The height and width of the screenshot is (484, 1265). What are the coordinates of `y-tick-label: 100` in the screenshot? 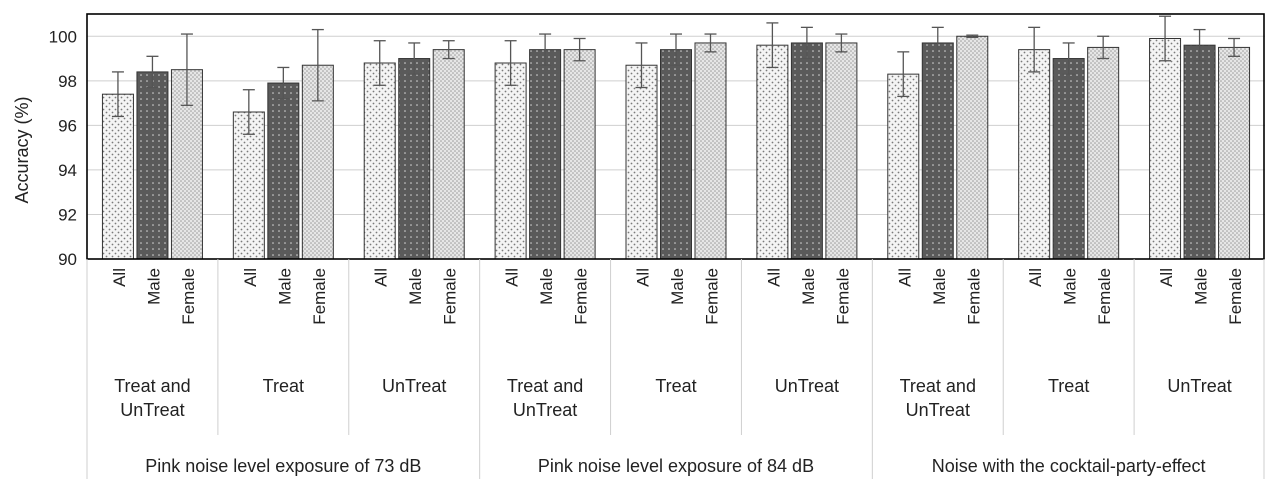 It's located at (63, 36).